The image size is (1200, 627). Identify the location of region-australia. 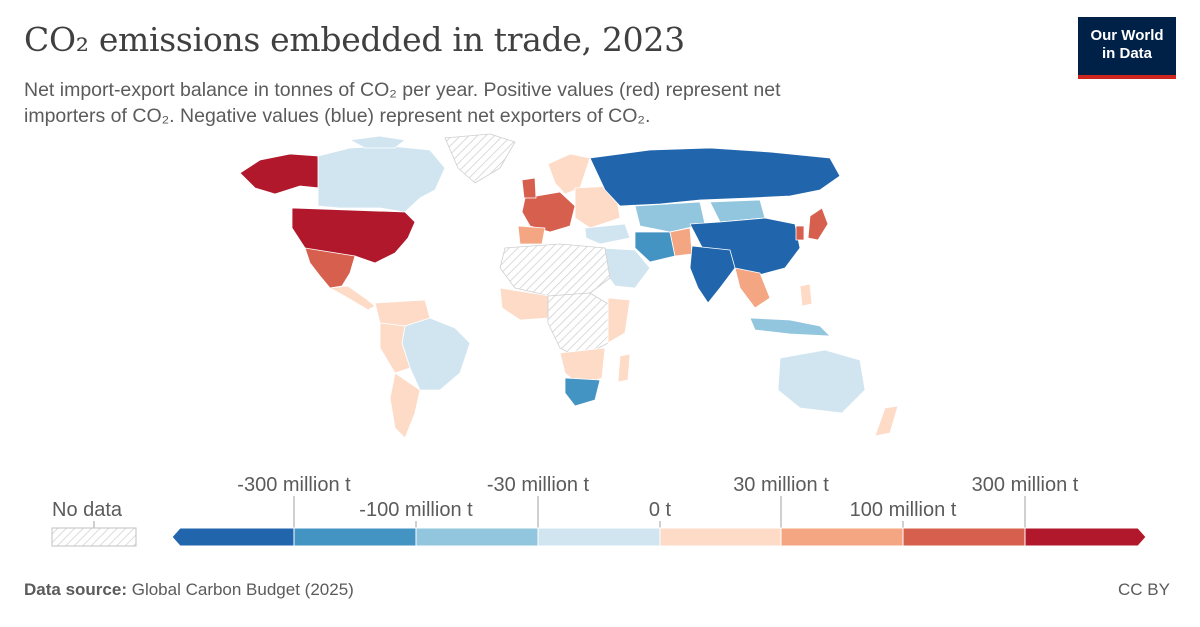
(821, 381).